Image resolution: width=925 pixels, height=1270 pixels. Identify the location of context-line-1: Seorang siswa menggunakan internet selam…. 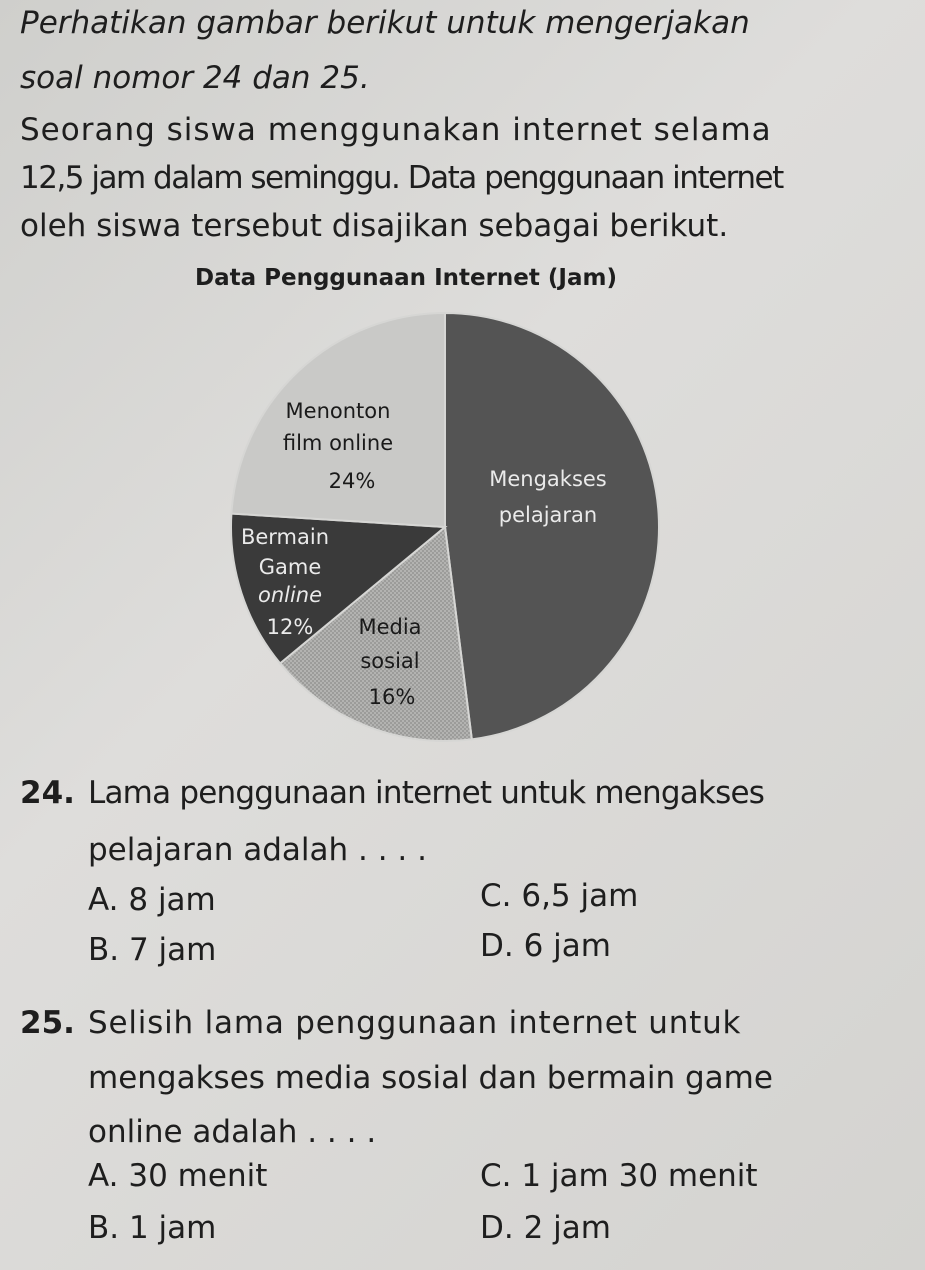
(396, 130).